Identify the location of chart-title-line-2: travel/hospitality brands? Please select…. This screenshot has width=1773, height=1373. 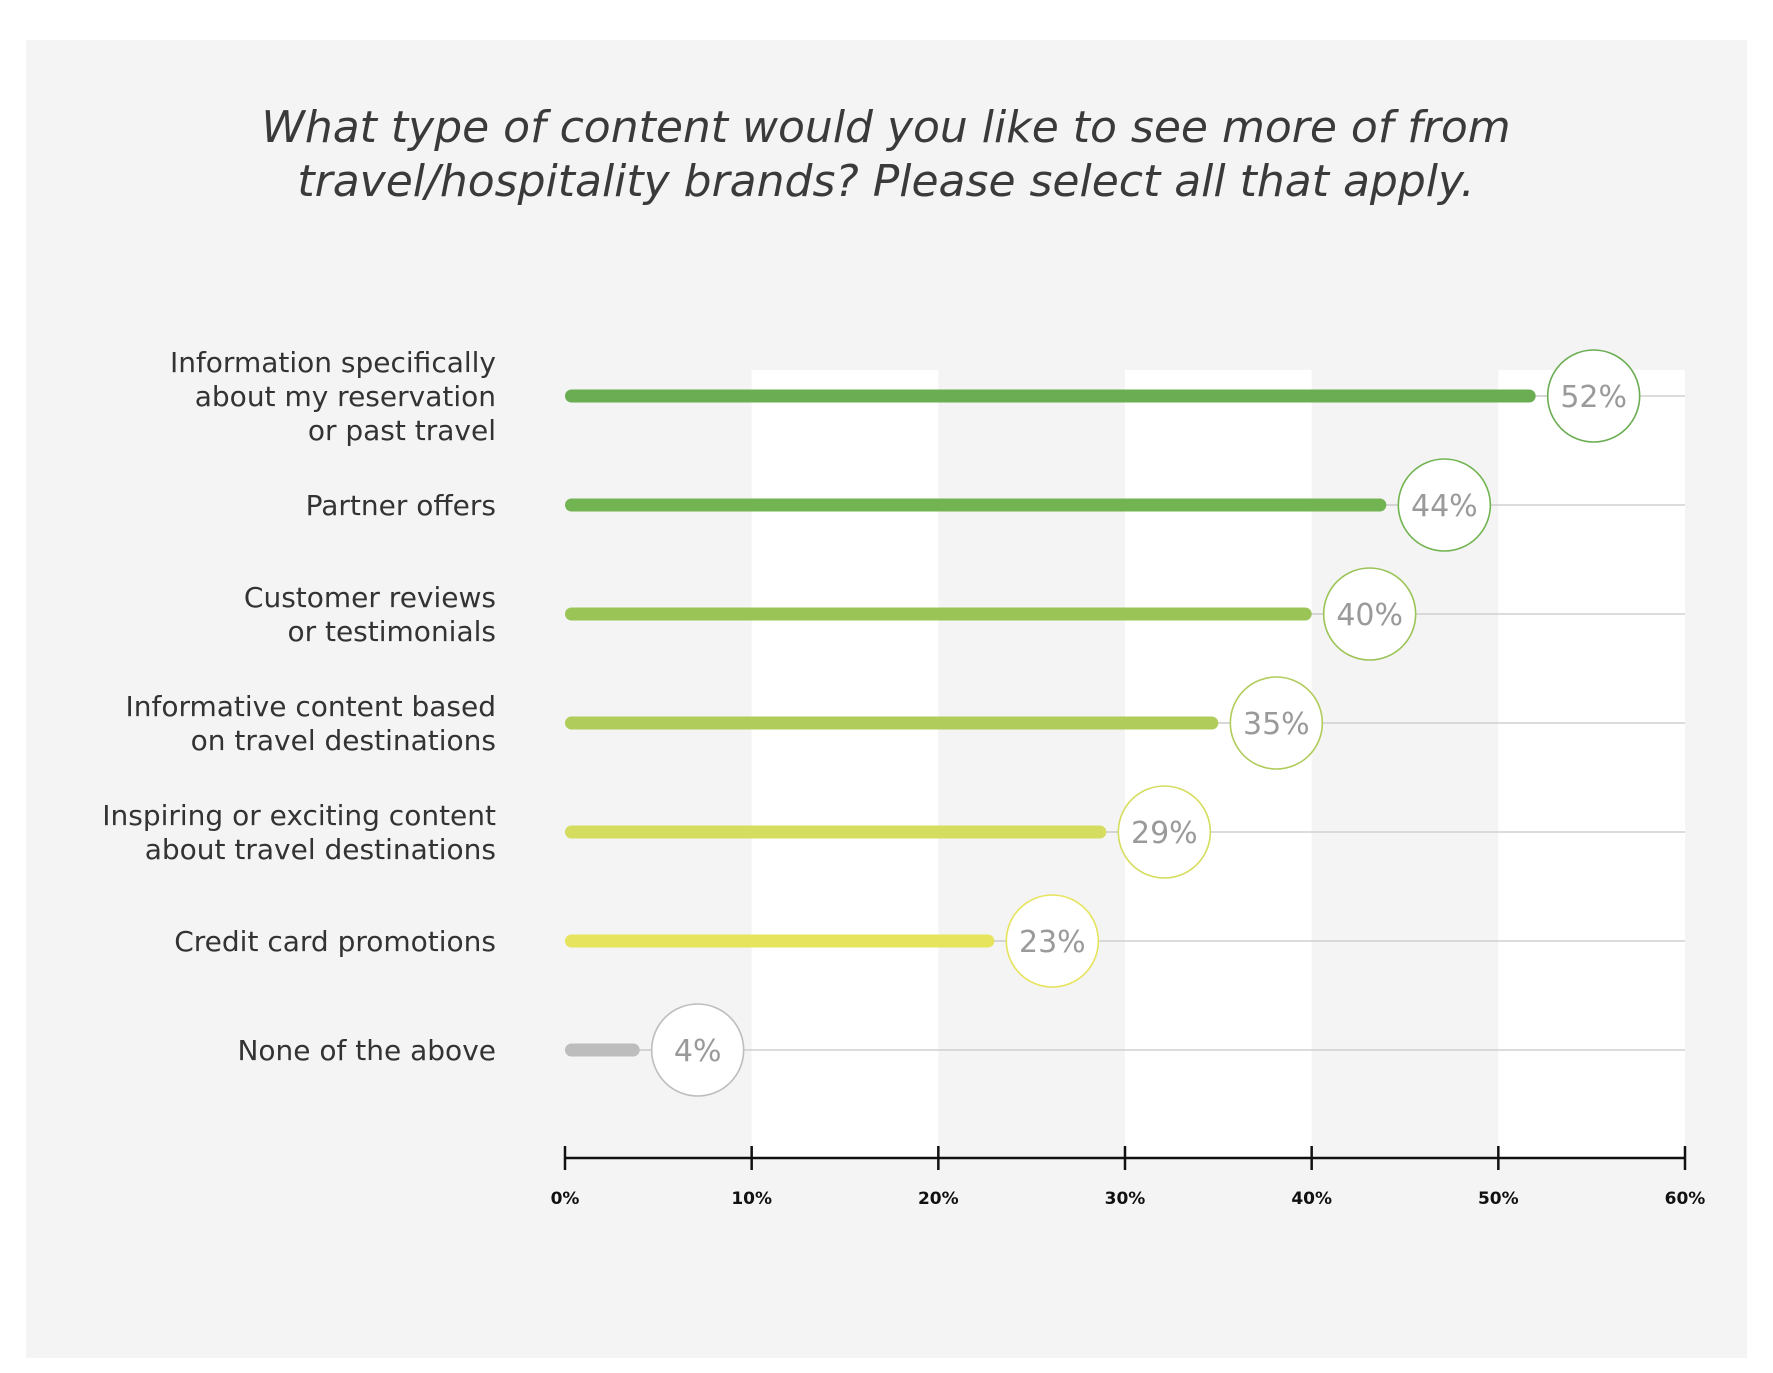
(885, 181).